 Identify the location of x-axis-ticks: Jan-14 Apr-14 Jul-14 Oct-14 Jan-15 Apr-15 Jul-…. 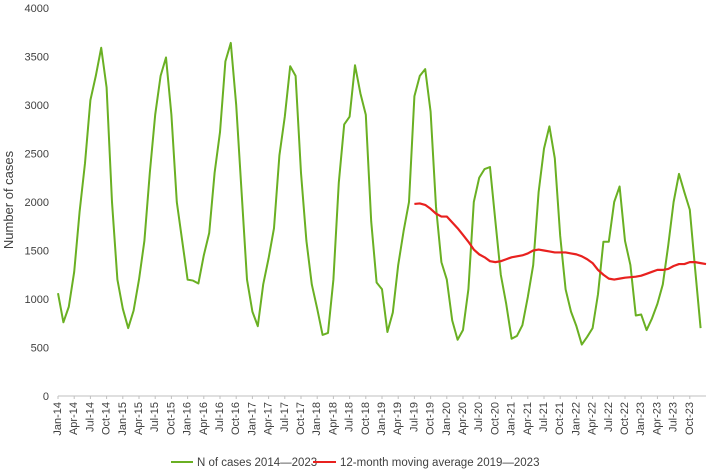
(374, 416).